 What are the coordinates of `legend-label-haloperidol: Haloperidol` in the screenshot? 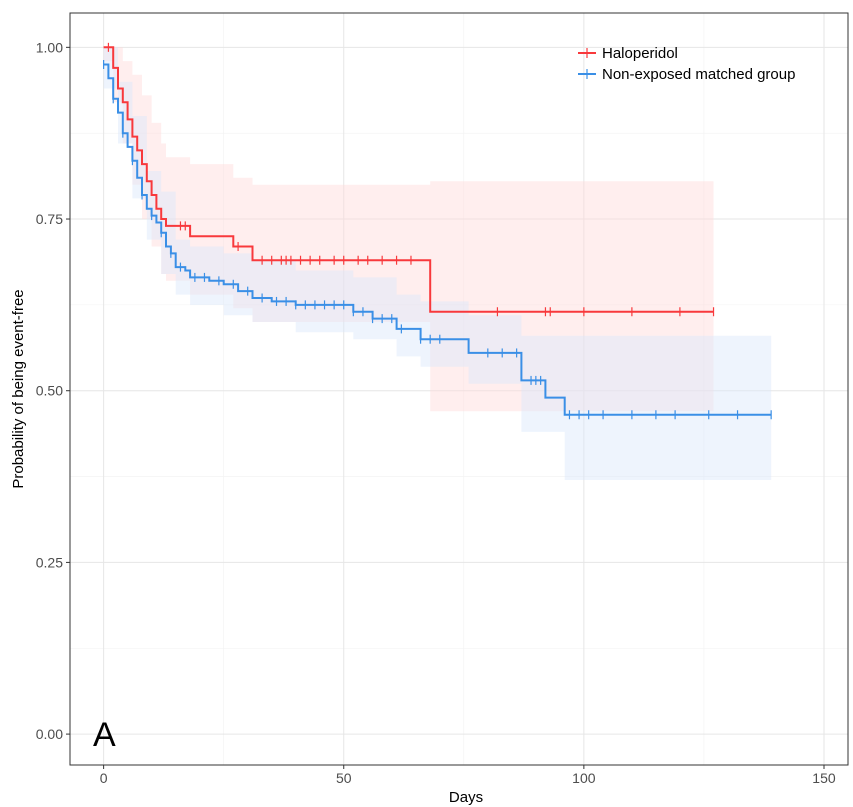 It's located at (640, 53).